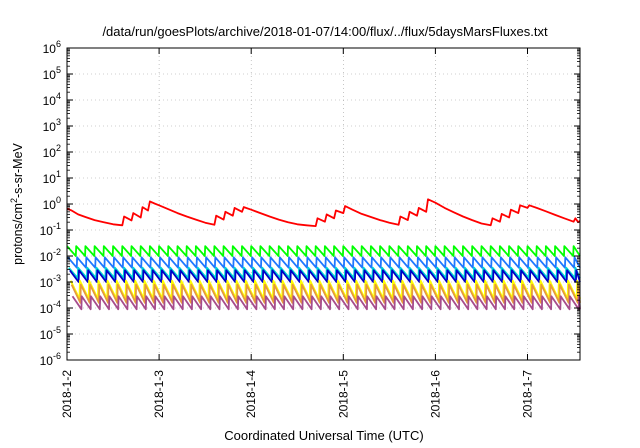 This screenshot has width=640, height=448. What do you see at coordinates (52, 73) in the screenshot?
I see `y-tick-label: 10⁵` at bounding box center [52, 73].